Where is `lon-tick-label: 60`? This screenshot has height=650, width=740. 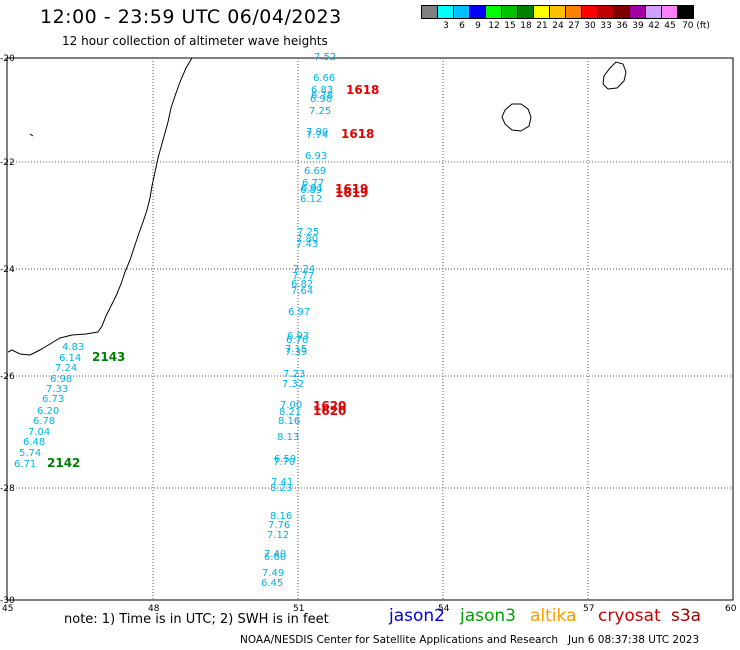
lon-tick-label: 60 is located at coordinates (731, 609).